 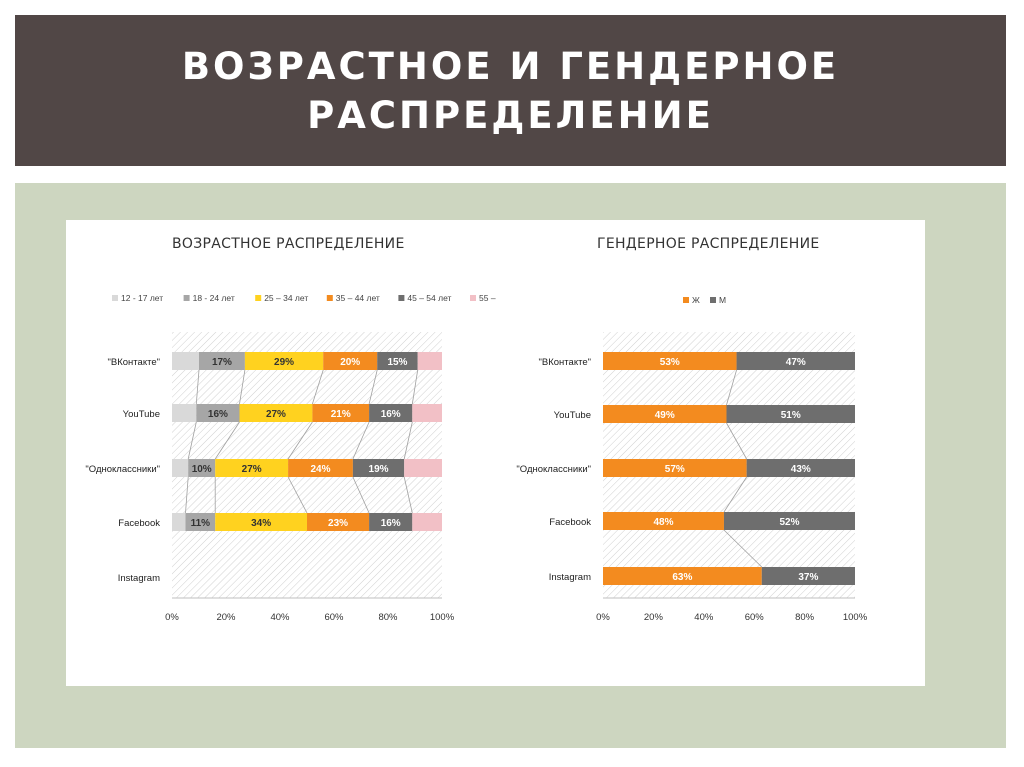 I want to click on data-label: 48%, so click(x=663, y=522).